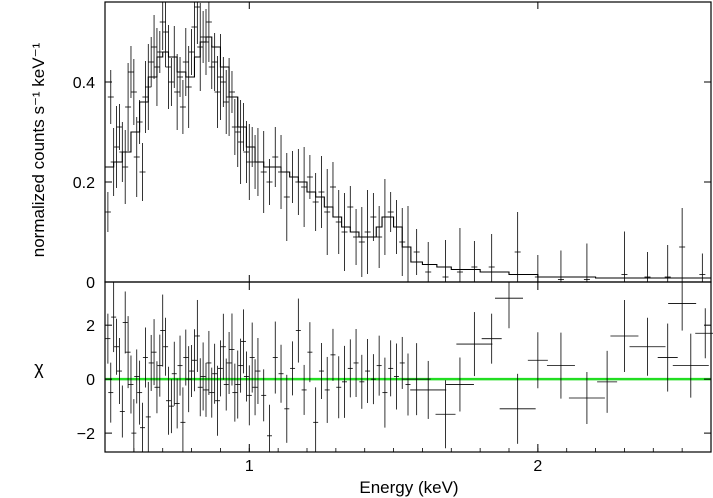 Image resolution: width=713 pixels, height=498 pixels. Describe the element at coordinates (90, 283) in the screenshot. I see `spectrum-y-tick-label: 0` at that location.